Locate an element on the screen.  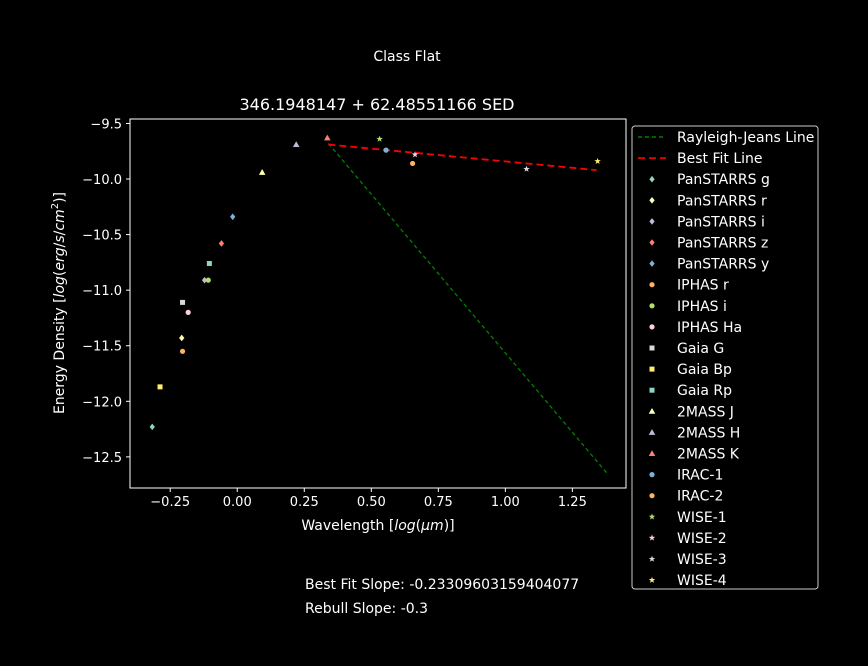
legend-label: Best Fit Line is located at coordinates (720, 159).